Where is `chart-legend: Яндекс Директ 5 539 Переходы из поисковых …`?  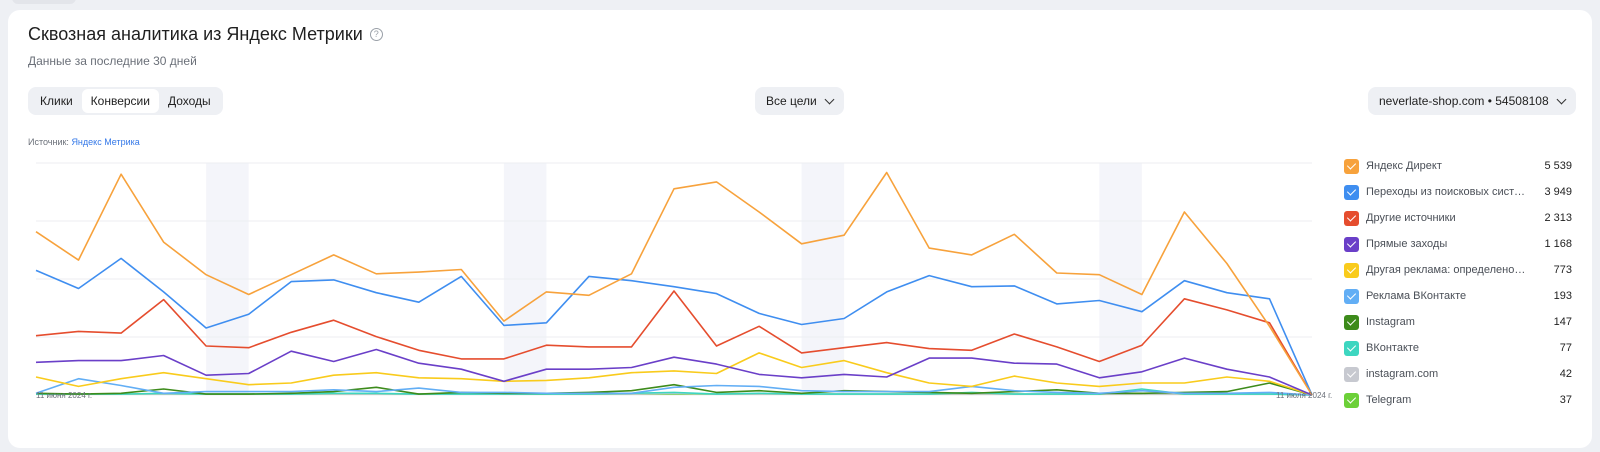 chart-legend: Яндекс Директ 5 539 Переходы из поисковых … is located at coordinates (1458, 283).